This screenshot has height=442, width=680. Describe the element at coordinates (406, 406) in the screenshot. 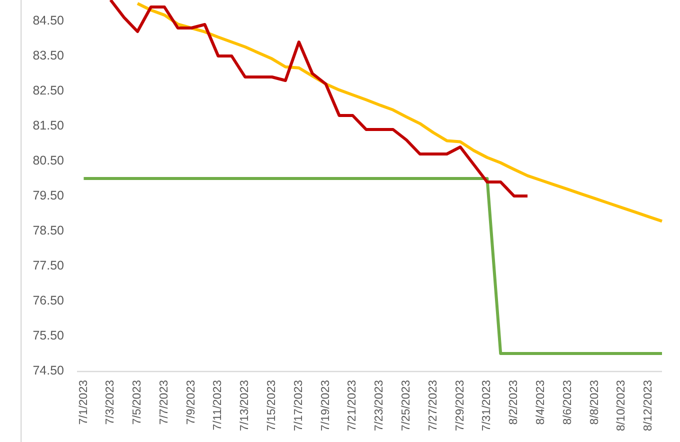

I see `x-tick-label: 7/25/2023` at that location.